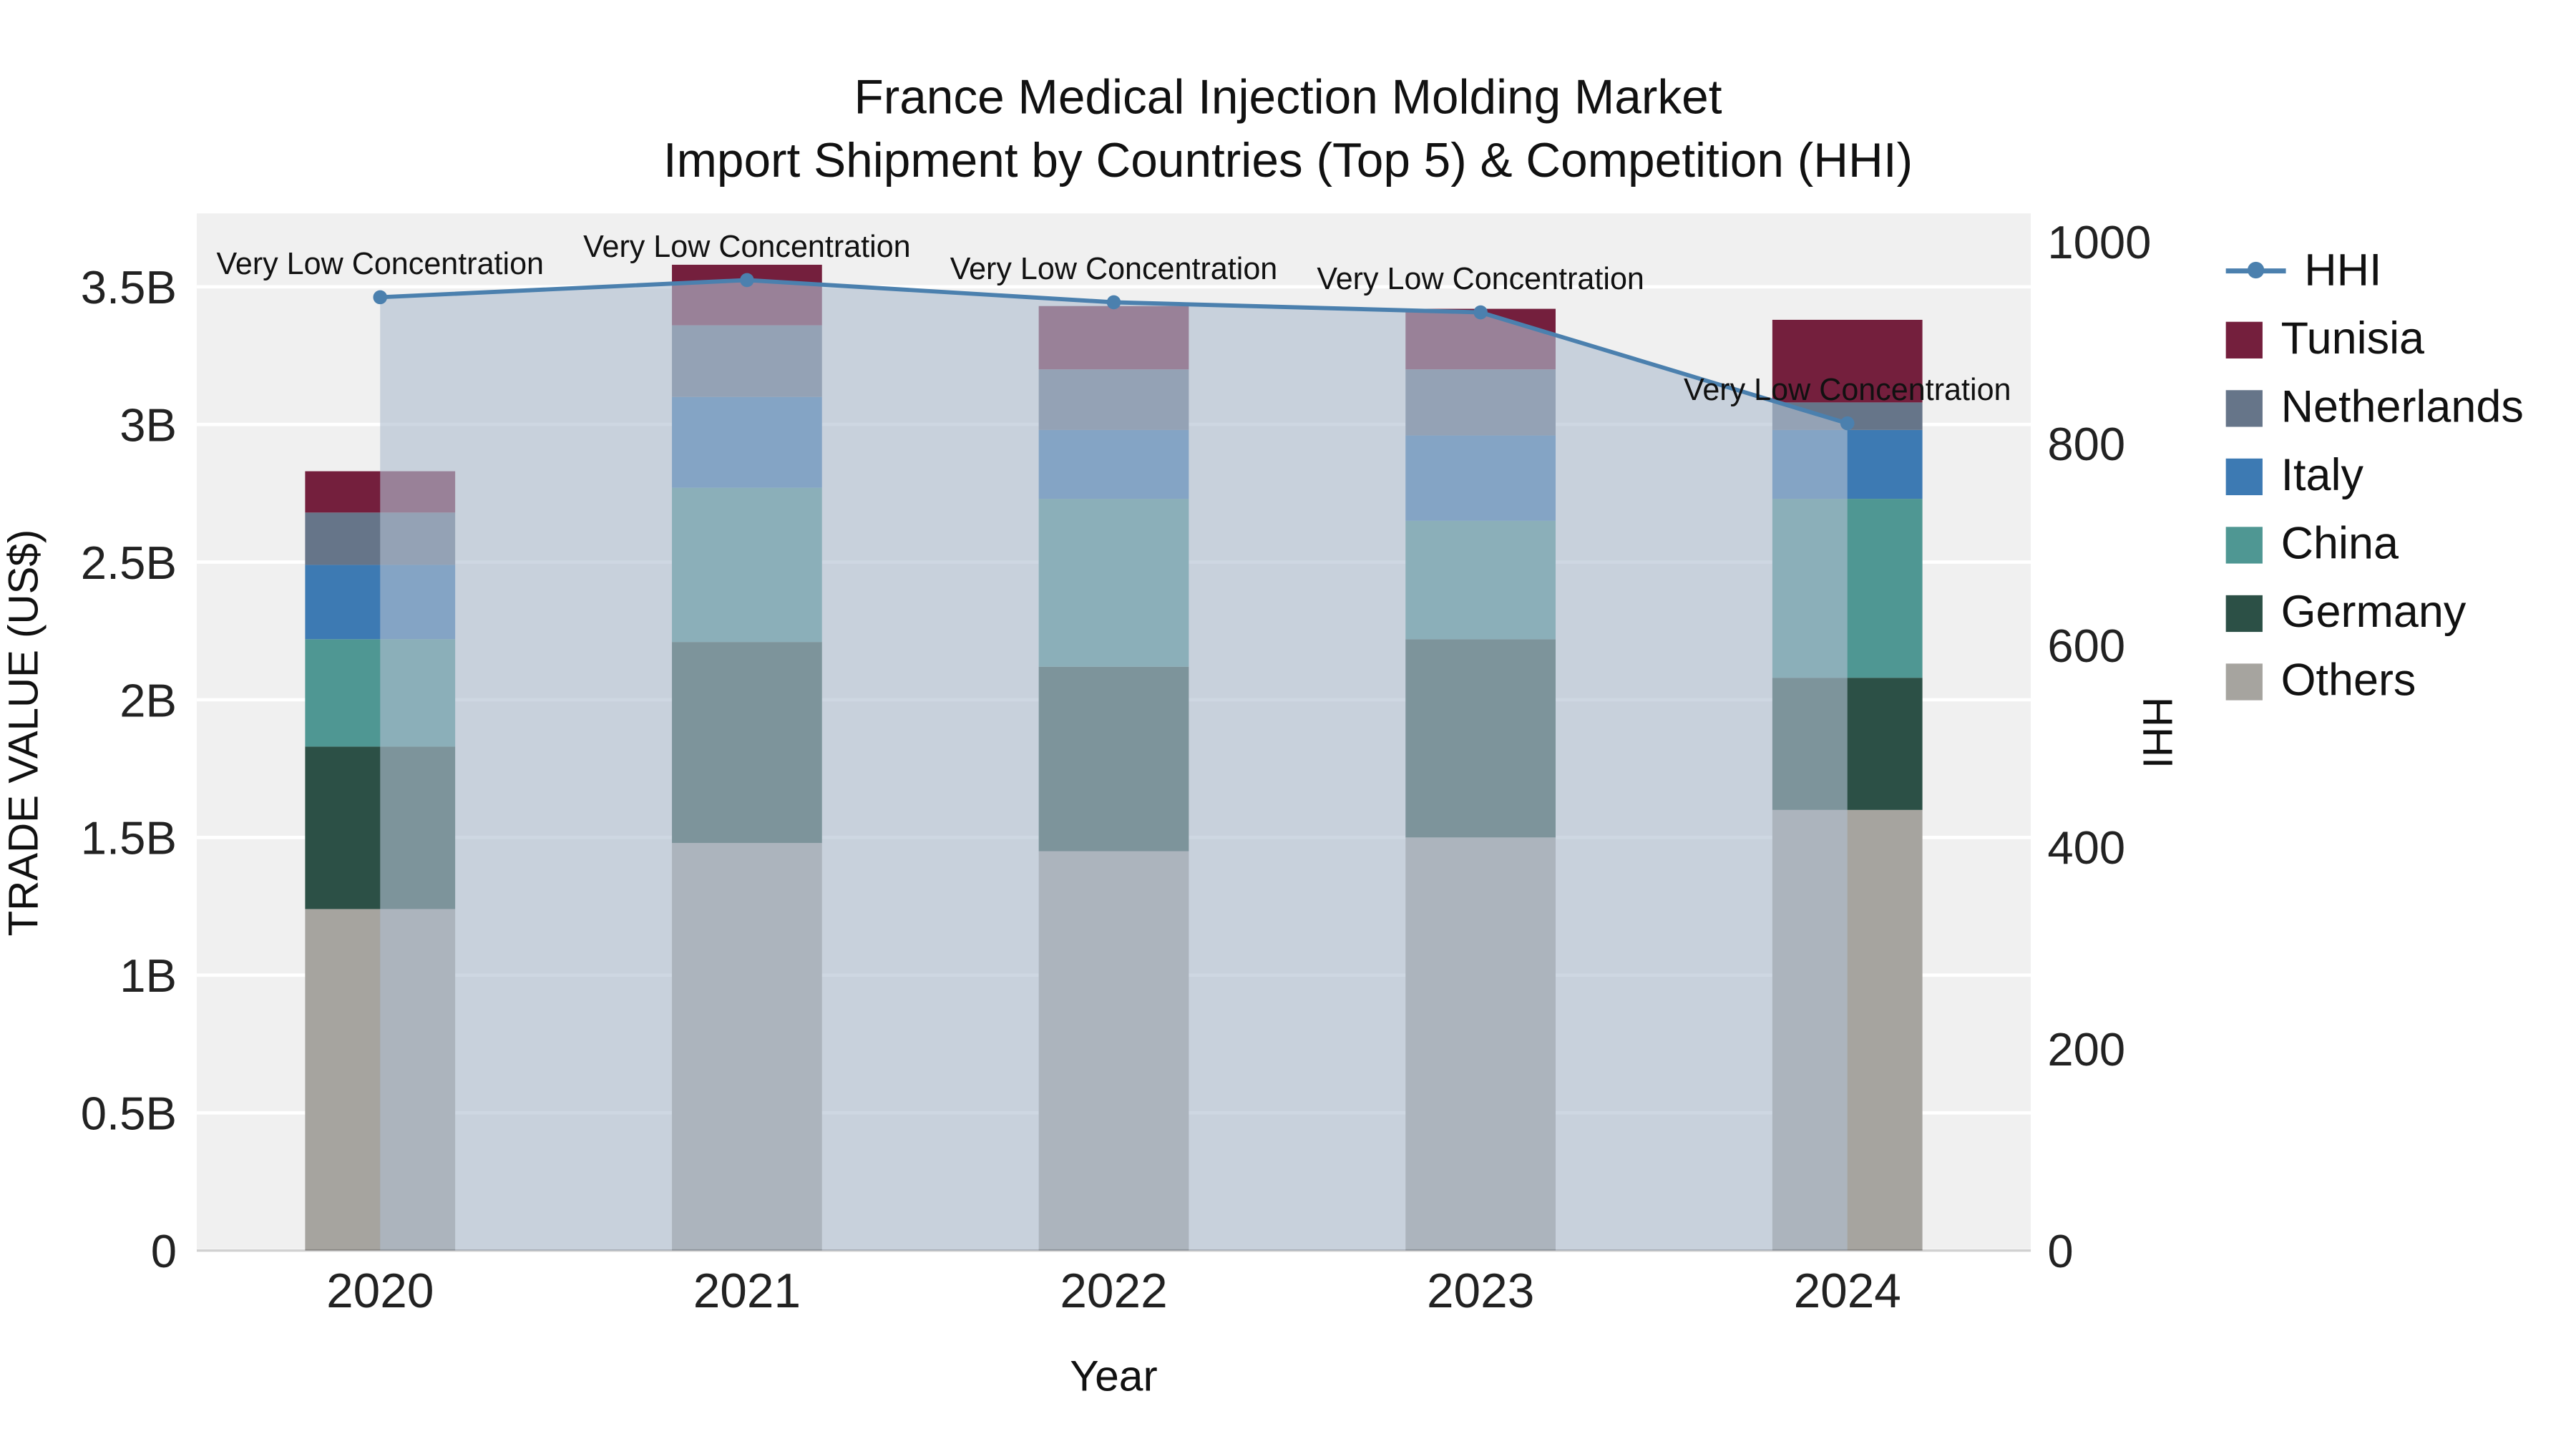 The width and height of the screenshot is (2576, 1449). What do you see at coordinates (2352, 338) in the screenshot?
I see `legend-label-tunisia: Tunisia` at bounding box center [2352, 338].